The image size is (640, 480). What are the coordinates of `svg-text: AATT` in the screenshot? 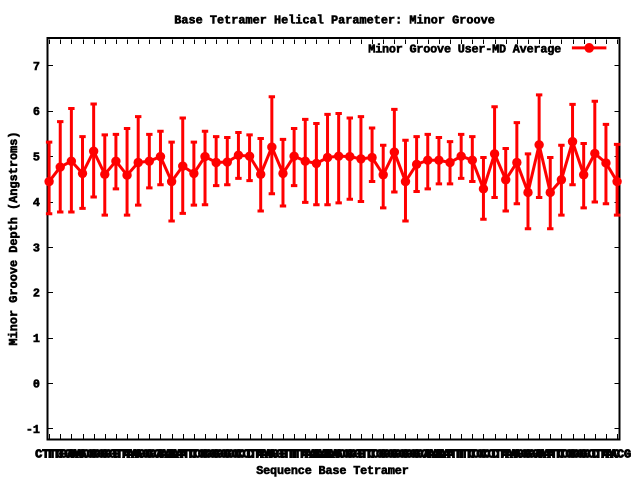 It's located at (450, 454).